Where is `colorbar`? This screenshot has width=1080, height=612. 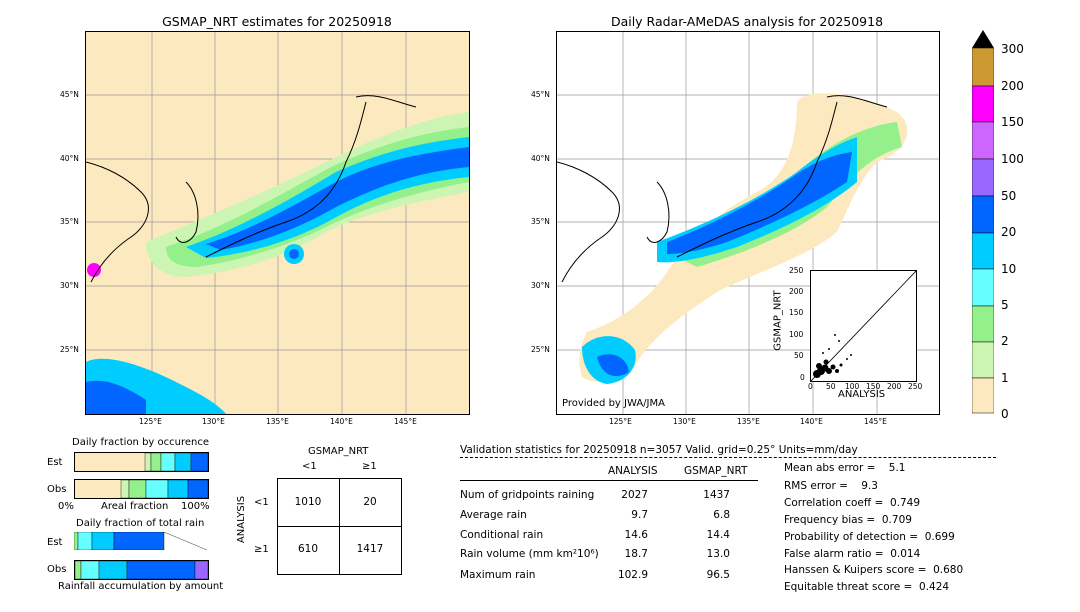 colorbar is located at coordinates (983, 222).